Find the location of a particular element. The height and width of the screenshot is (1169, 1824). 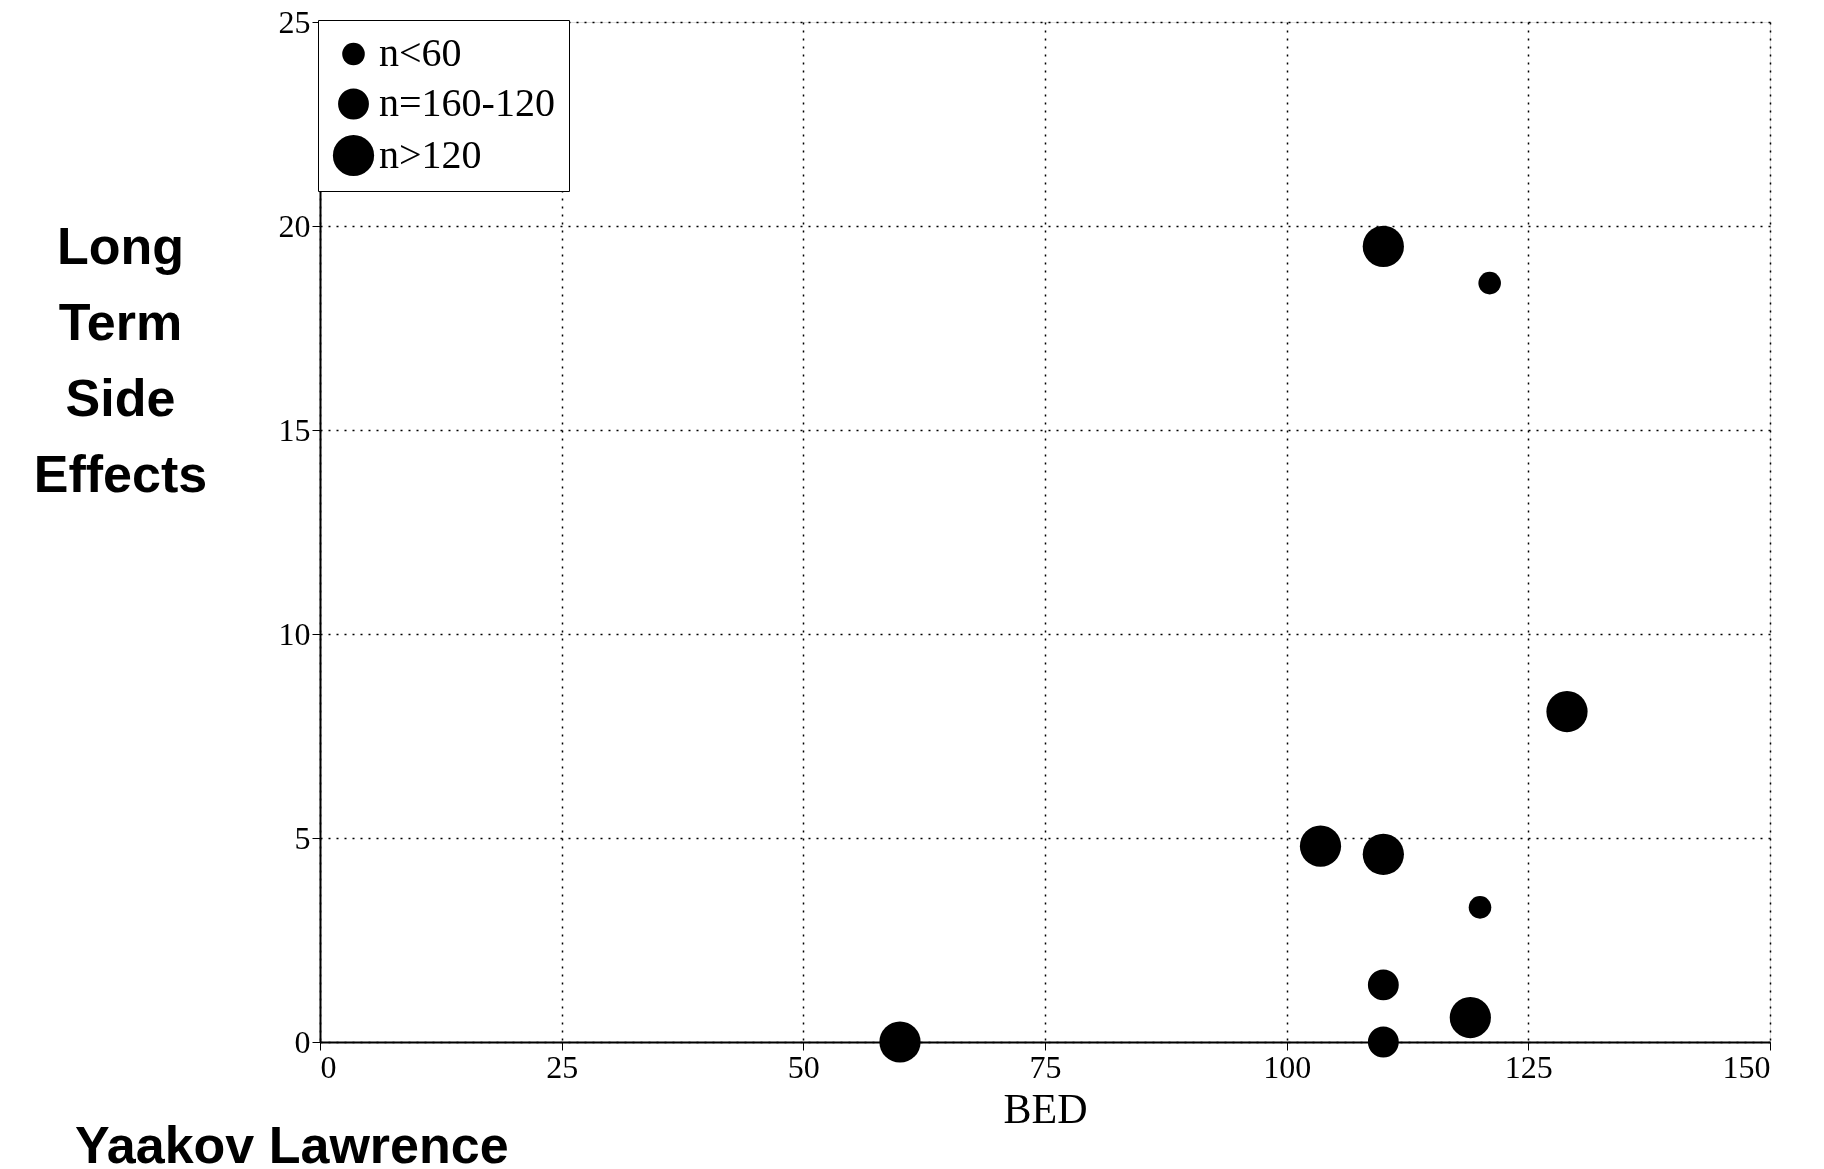

text: Yaakov Lawrence is located at coordinates (292, 1142).